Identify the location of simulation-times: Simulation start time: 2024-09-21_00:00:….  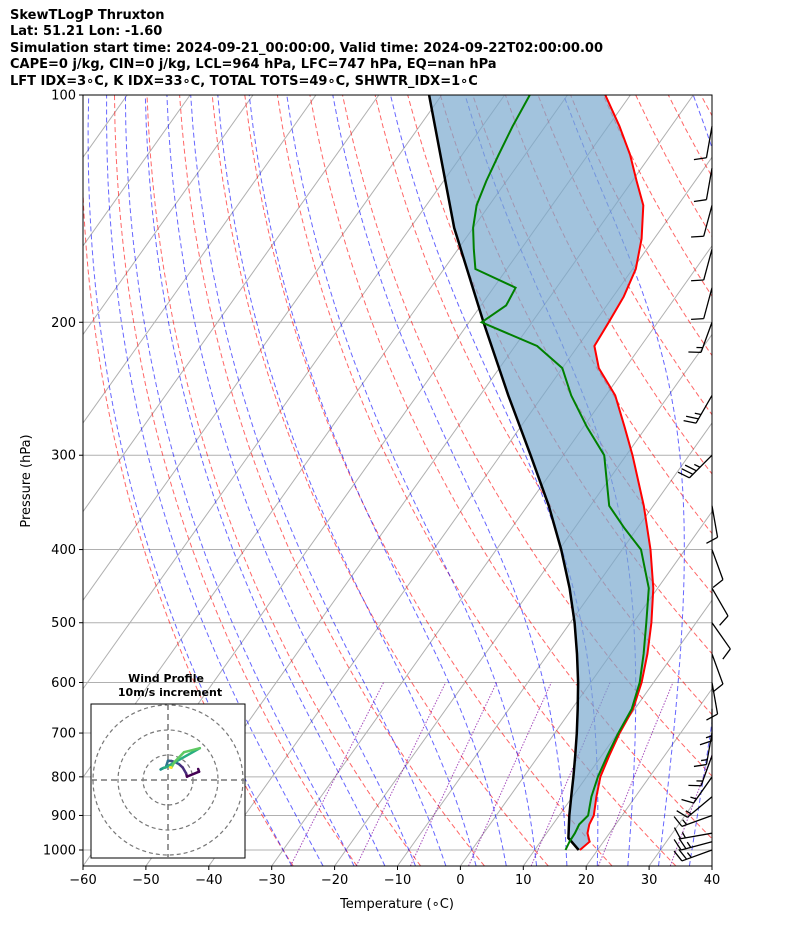
(306, 48).